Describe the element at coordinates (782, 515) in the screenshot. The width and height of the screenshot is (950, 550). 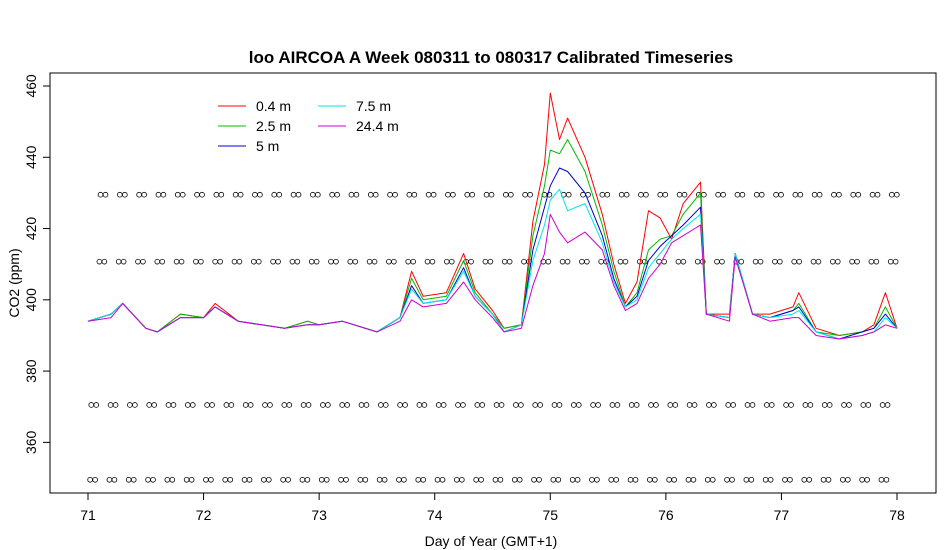
I see `x-tick-label: 77` at that location.